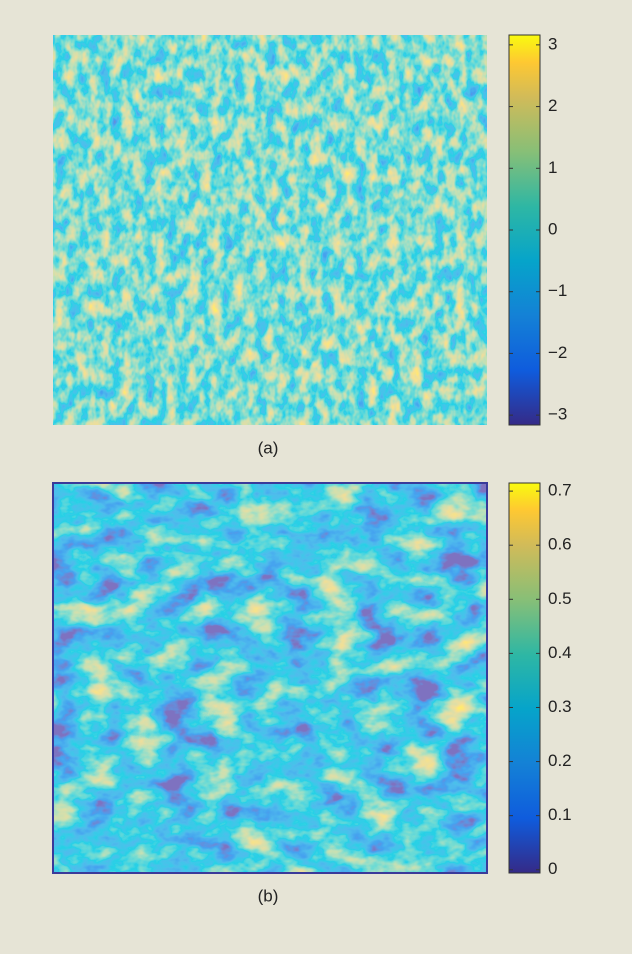  I want to click on colorbar-tick-label: 0.1, so click(560, 814).